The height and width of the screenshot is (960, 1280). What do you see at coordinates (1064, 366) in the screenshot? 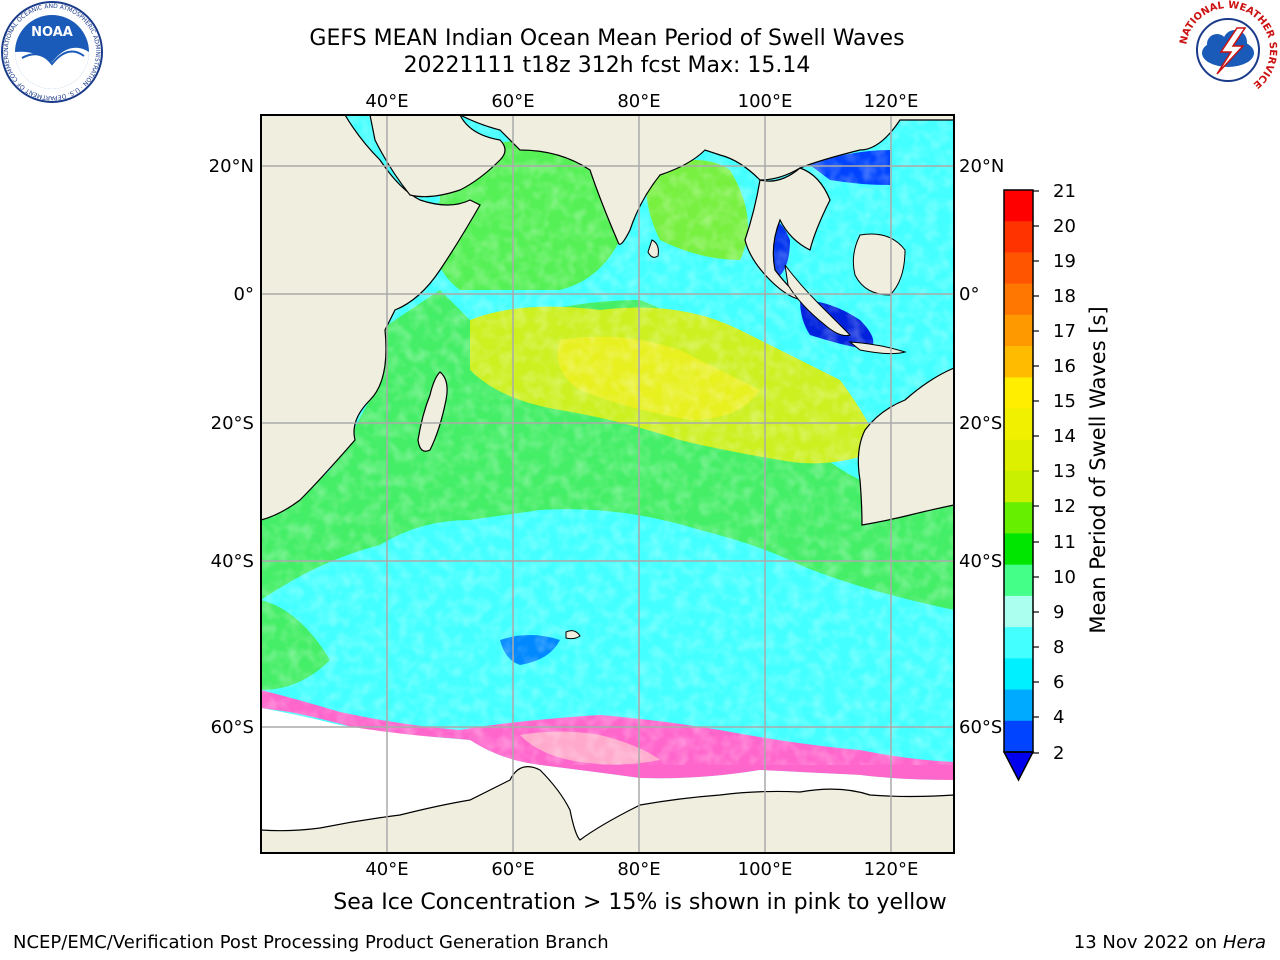
I see `colorbar-tick-label: 16` at bounding box center [1064, 366].